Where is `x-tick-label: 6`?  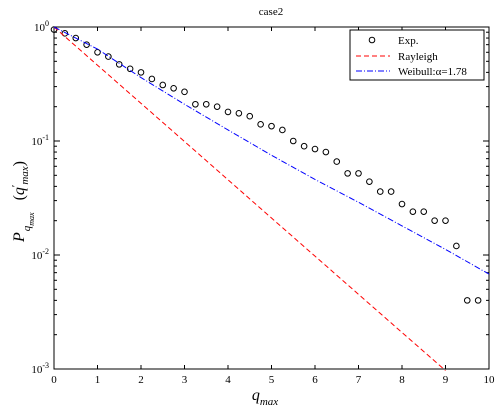 x-tick-label: 6 is located at coordinates (315, 380).